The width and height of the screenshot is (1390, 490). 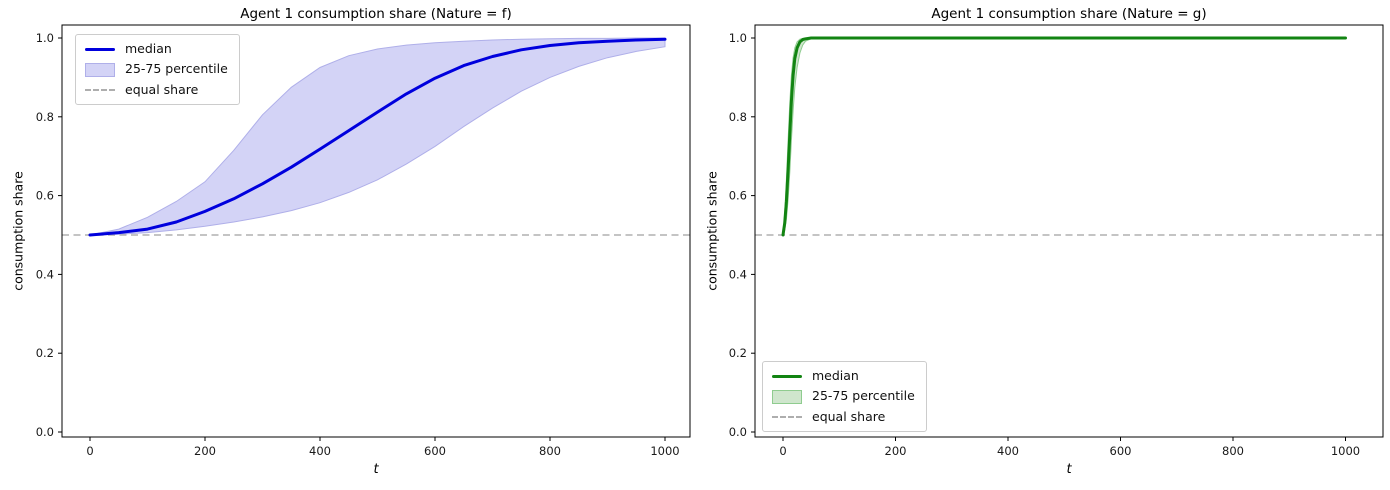 I want to click on legend-left: median 25-75 percentile equal share, so click(x=157, y=69).